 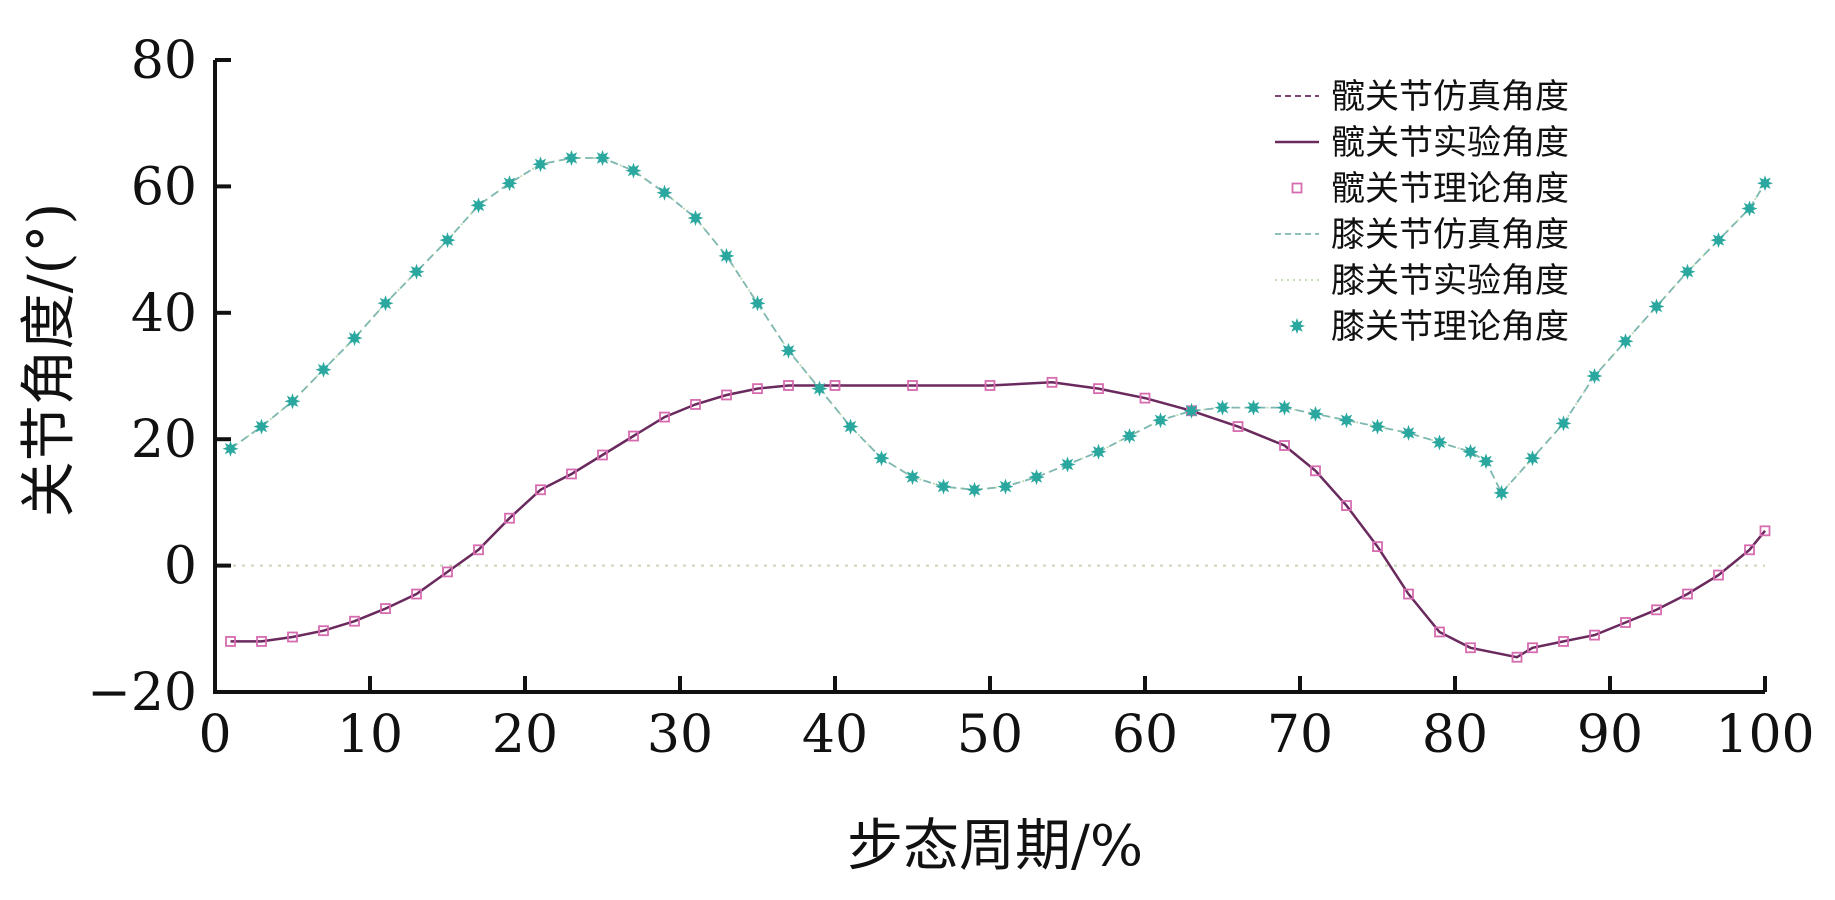 What do you see at coordinates (1450, 97) in the screenshot?
I see `legend-label: 髋关节仿真角度` at bounding box center [1450, 97].